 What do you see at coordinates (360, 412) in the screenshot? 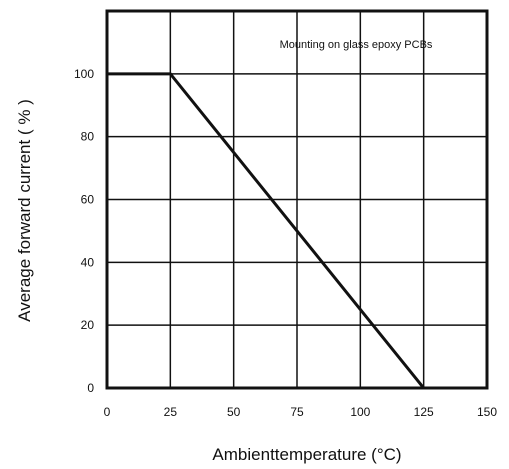
I see `x-tick-label: 100` at bounding box center [360, 412].